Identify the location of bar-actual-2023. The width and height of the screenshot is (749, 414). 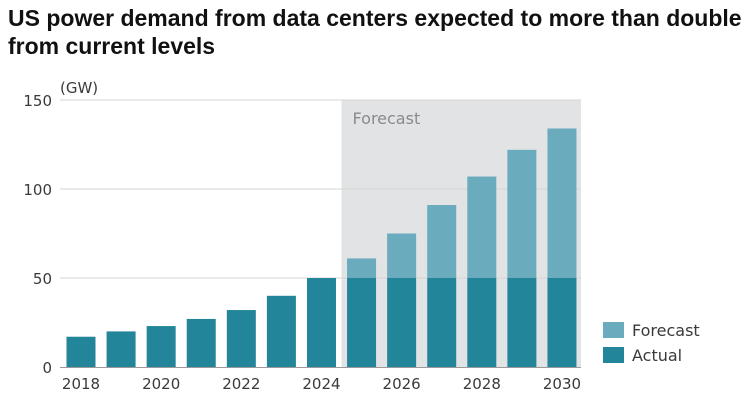
(281, 331).